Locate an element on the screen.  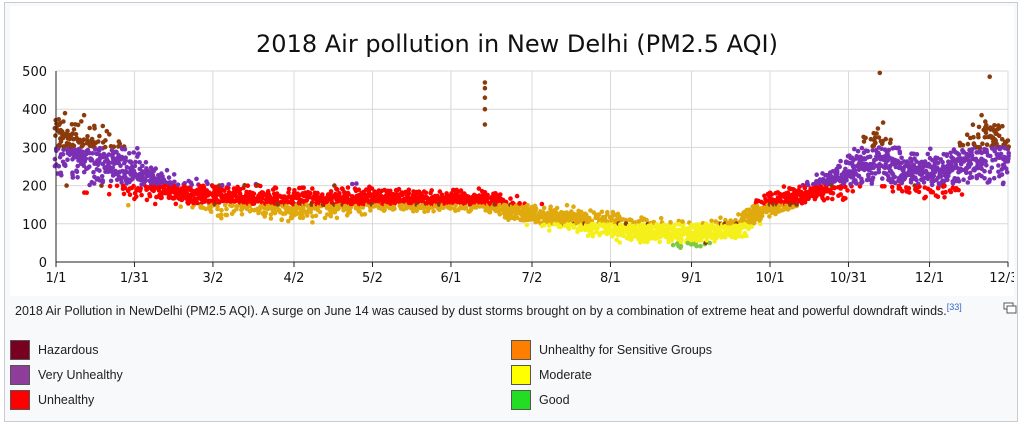
caption-reference-link: [33] is located at coordinates (954, 306).